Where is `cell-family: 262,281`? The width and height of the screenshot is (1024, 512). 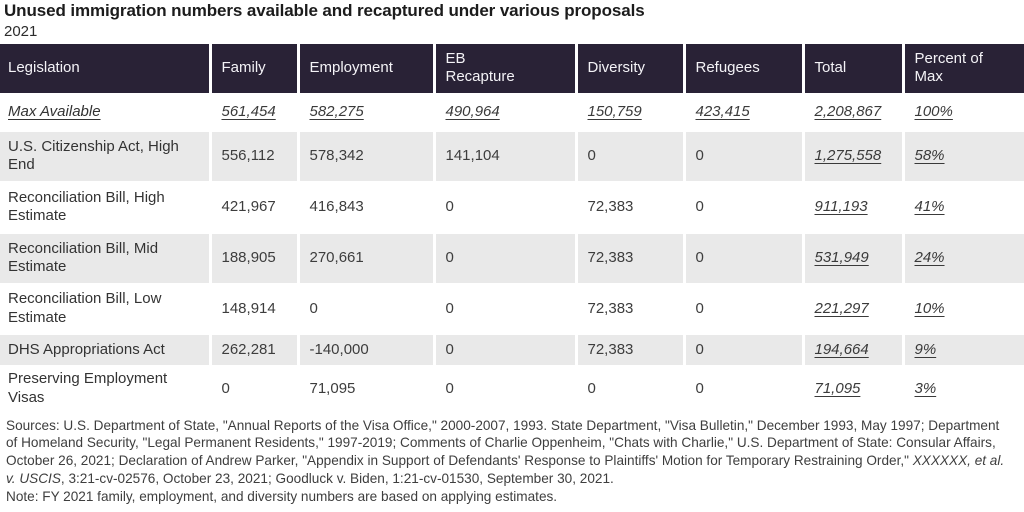
cell-family: 262,281 is located at coordinates (253, 349).